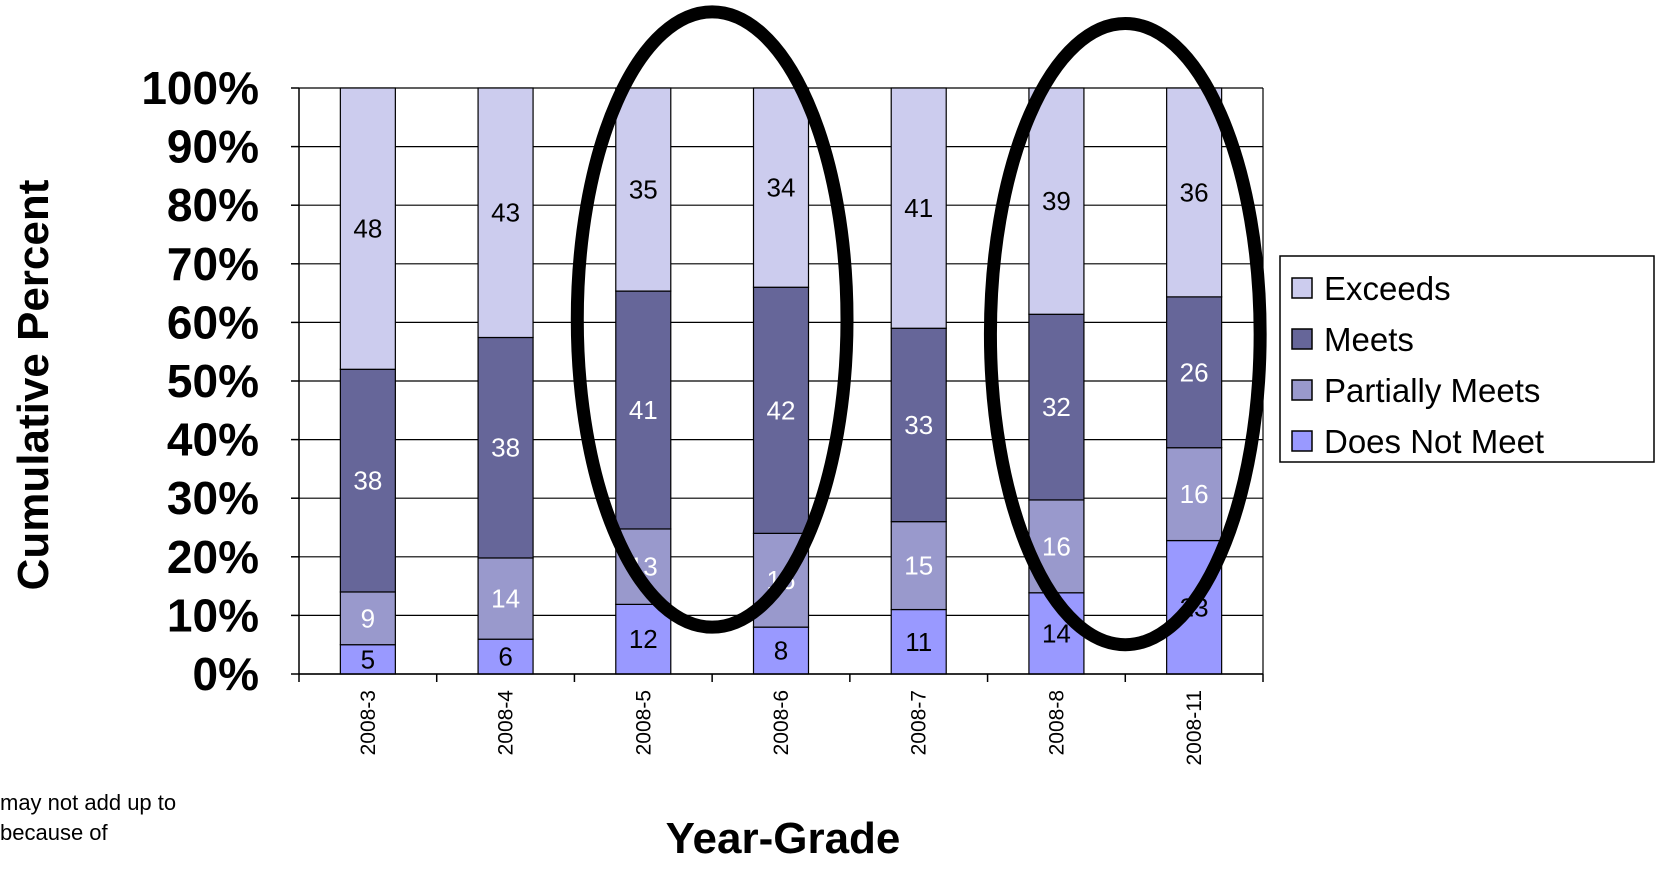 The width and height of the screenshot is (1658, 888). What do you see at coordinates (1056, 722) in the screenshot?
I see `x-tick-label: 2008-8` at bounding box center [1056, 722].